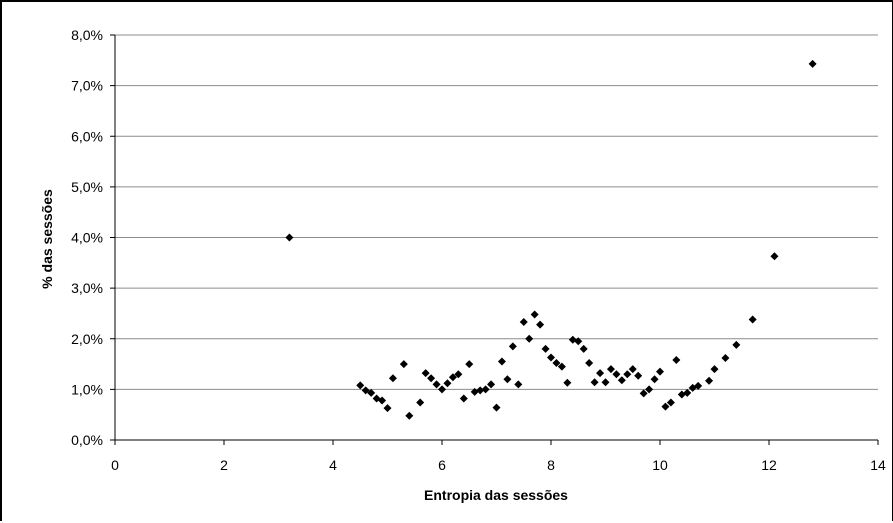  I want to click on x-tick-label: 2, so click(224, 465).